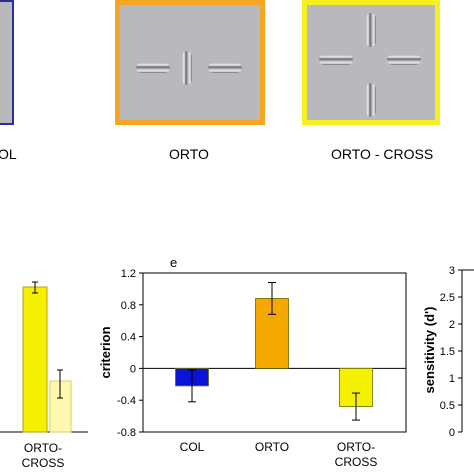 The width and height of the screenshot is (474, 474). I want to click on x-tick-label: ORTO-, so click(356, 447).